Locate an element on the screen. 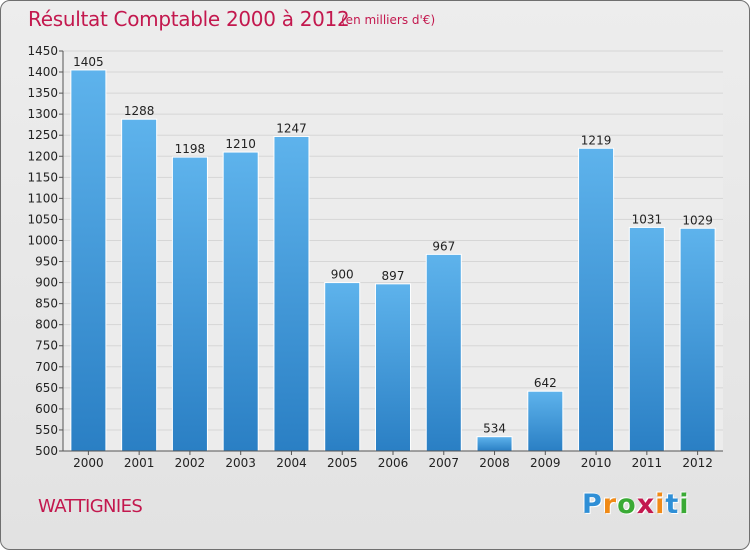 This screenshot has height=550, width=750. x-tick-label: 2012 is located at coordinates (697, 463).